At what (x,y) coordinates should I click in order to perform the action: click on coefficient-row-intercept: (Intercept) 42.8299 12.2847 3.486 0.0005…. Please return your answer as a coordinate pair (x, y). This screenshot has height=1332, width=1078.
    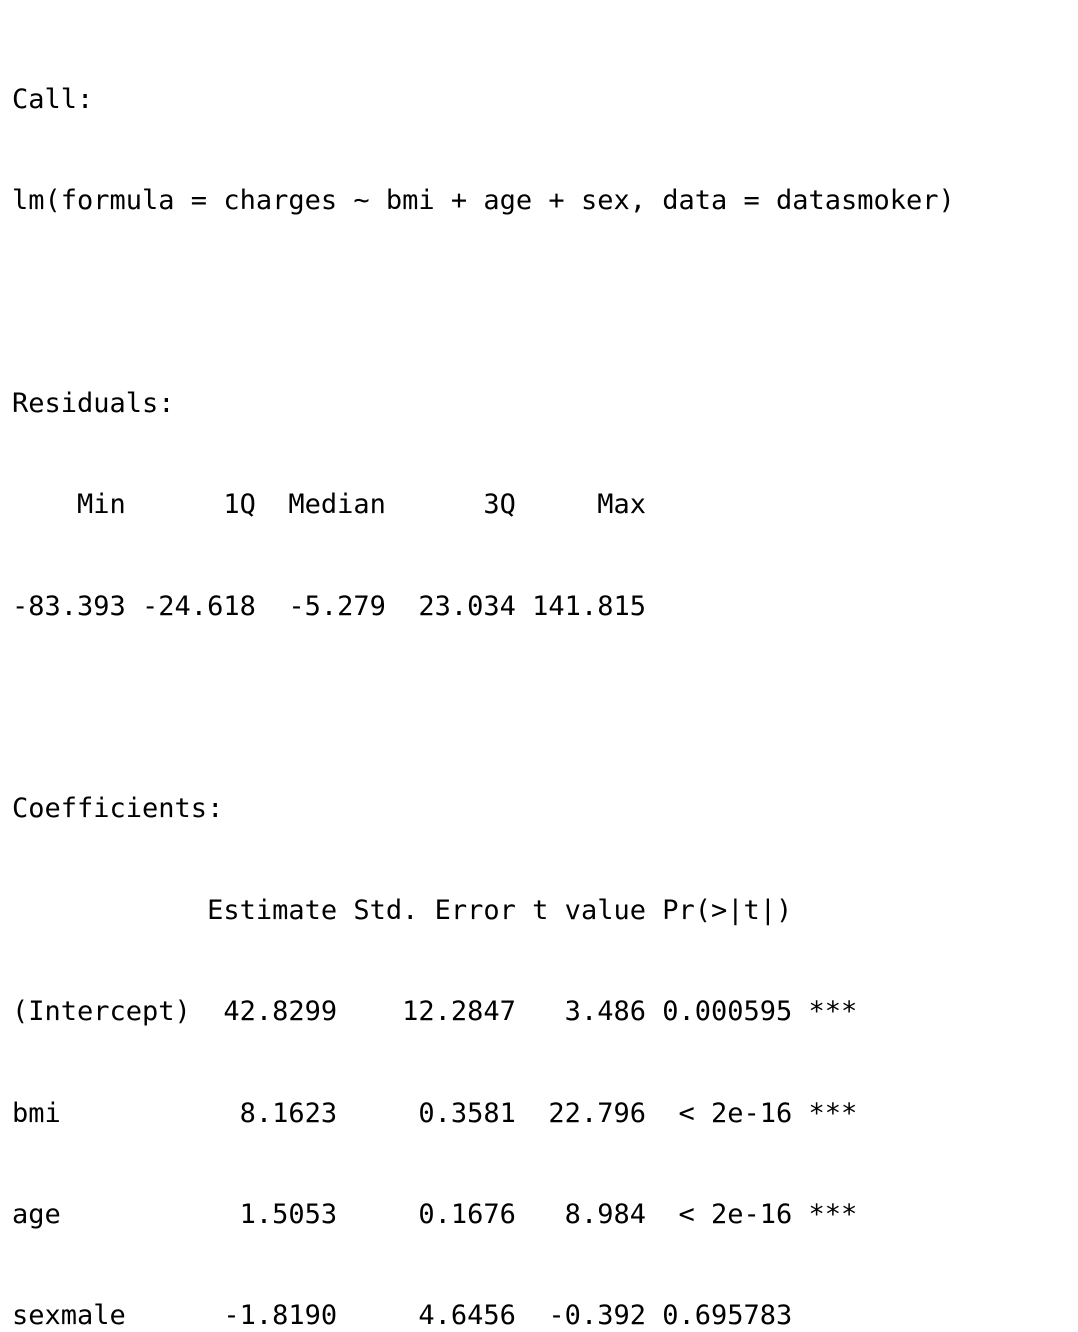
    Looking at the image, I should click on (435, 1012).